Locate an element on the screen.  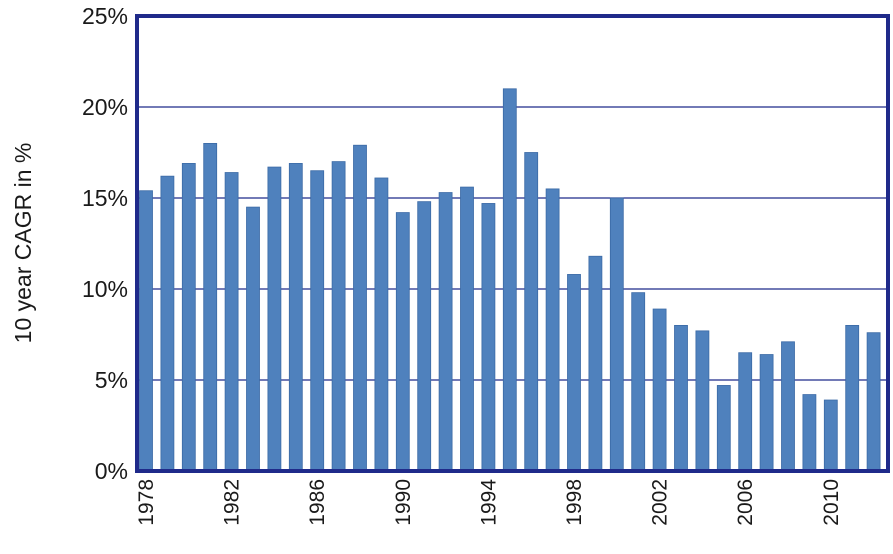
bar-1981 is located at coordinates (210, 307).